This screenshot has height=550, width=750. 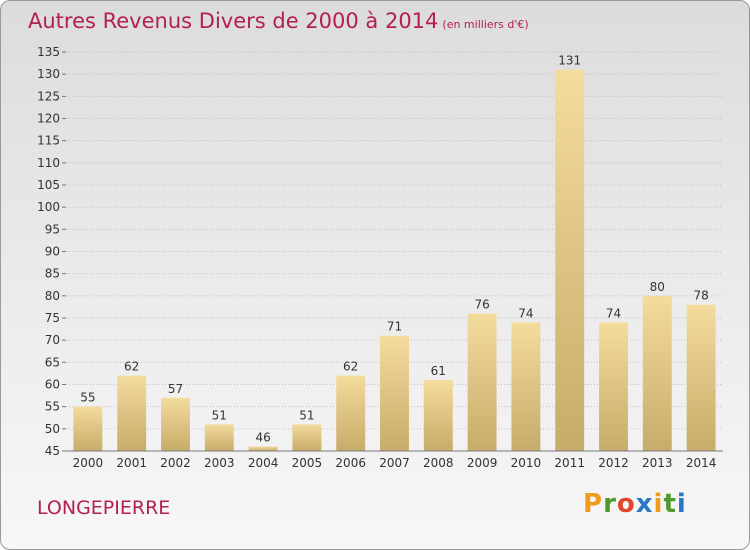 What do you see at coordinates (657, 463) in the screenshot?
I see `x-tick-label: 2013` at bounding box center [657, 463].